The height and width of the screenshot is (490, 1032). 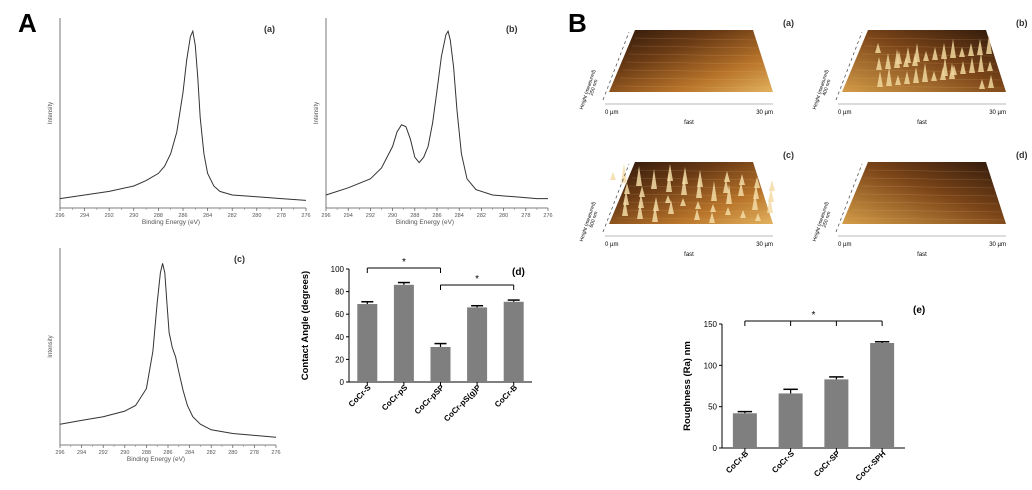 What do you see at coordinates (687, 386) in the screenshot?
I see `y-axis-label: Roughness (Ra) nm` at bounding box center [687, 386].